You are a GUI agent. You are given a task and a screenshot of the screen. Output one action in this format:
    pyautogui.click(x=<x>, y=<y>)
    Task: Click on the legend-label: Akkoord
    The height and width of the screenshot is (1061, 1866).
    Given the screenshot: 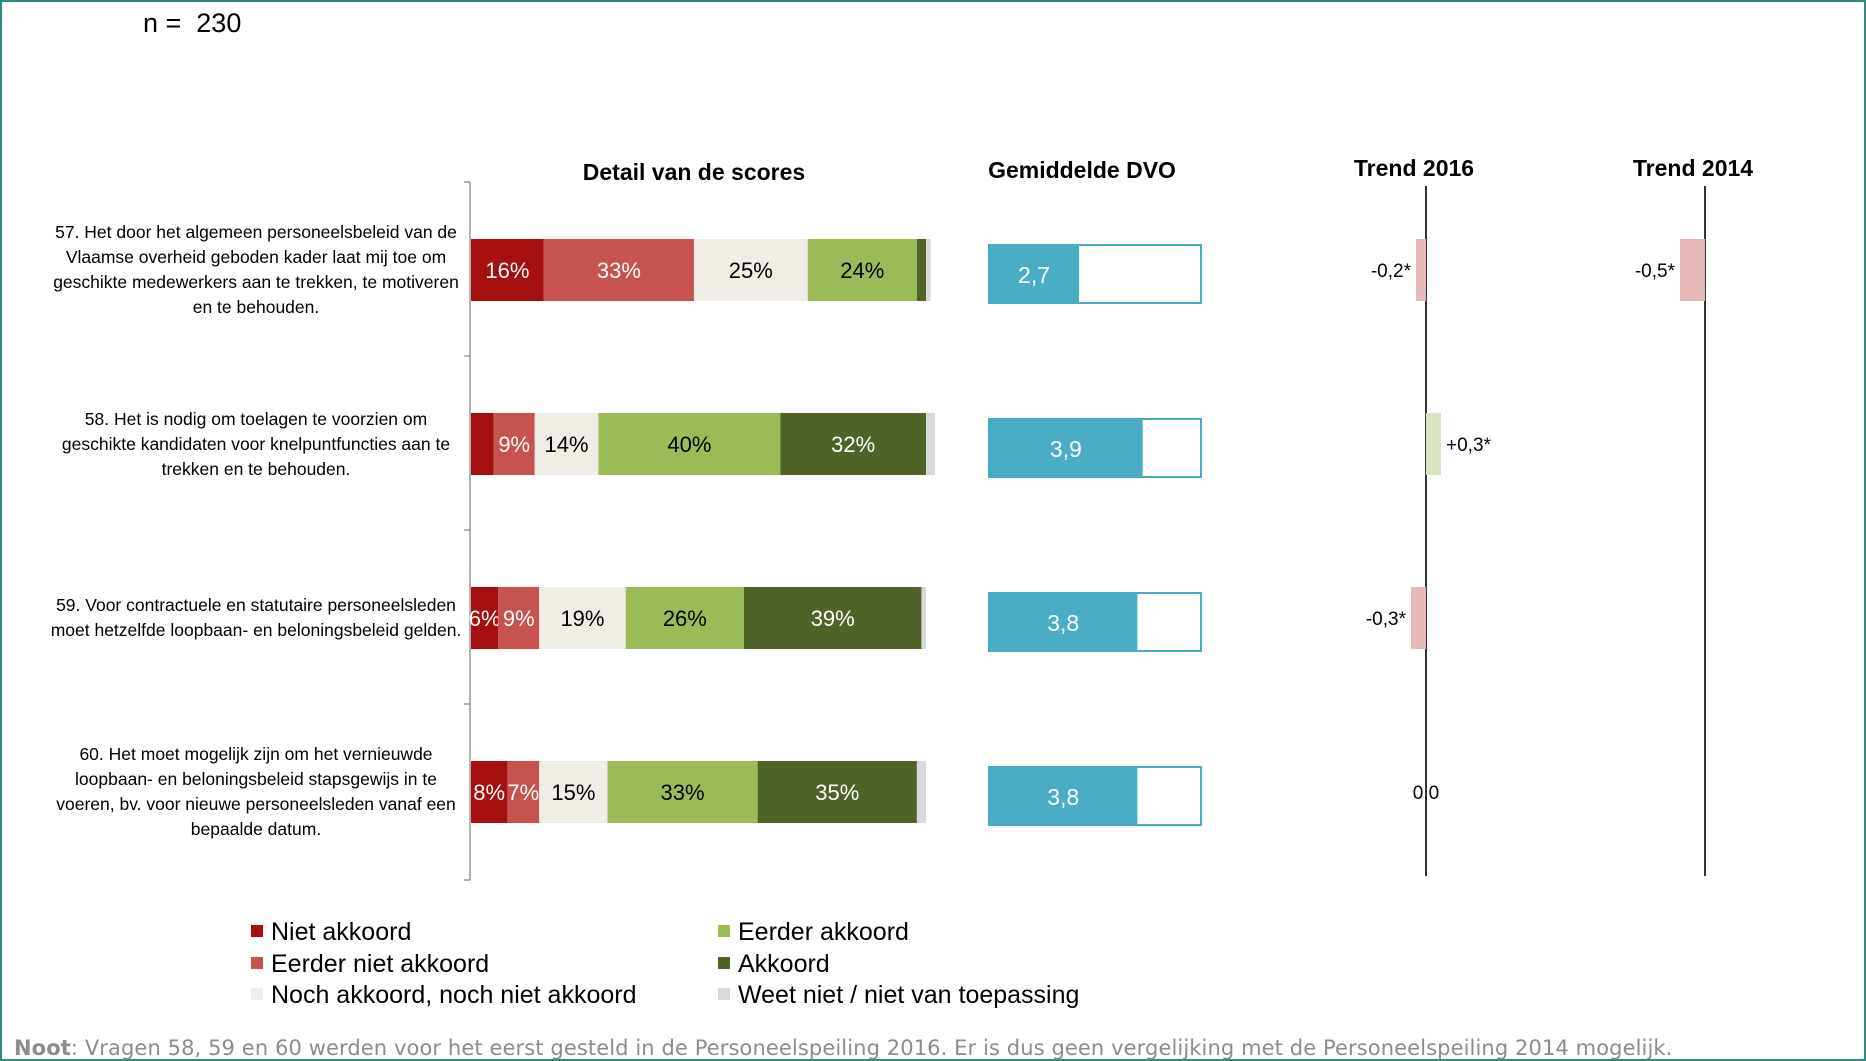 What is the action you would take?
    pyautogui.click(x=784, y=964)
    